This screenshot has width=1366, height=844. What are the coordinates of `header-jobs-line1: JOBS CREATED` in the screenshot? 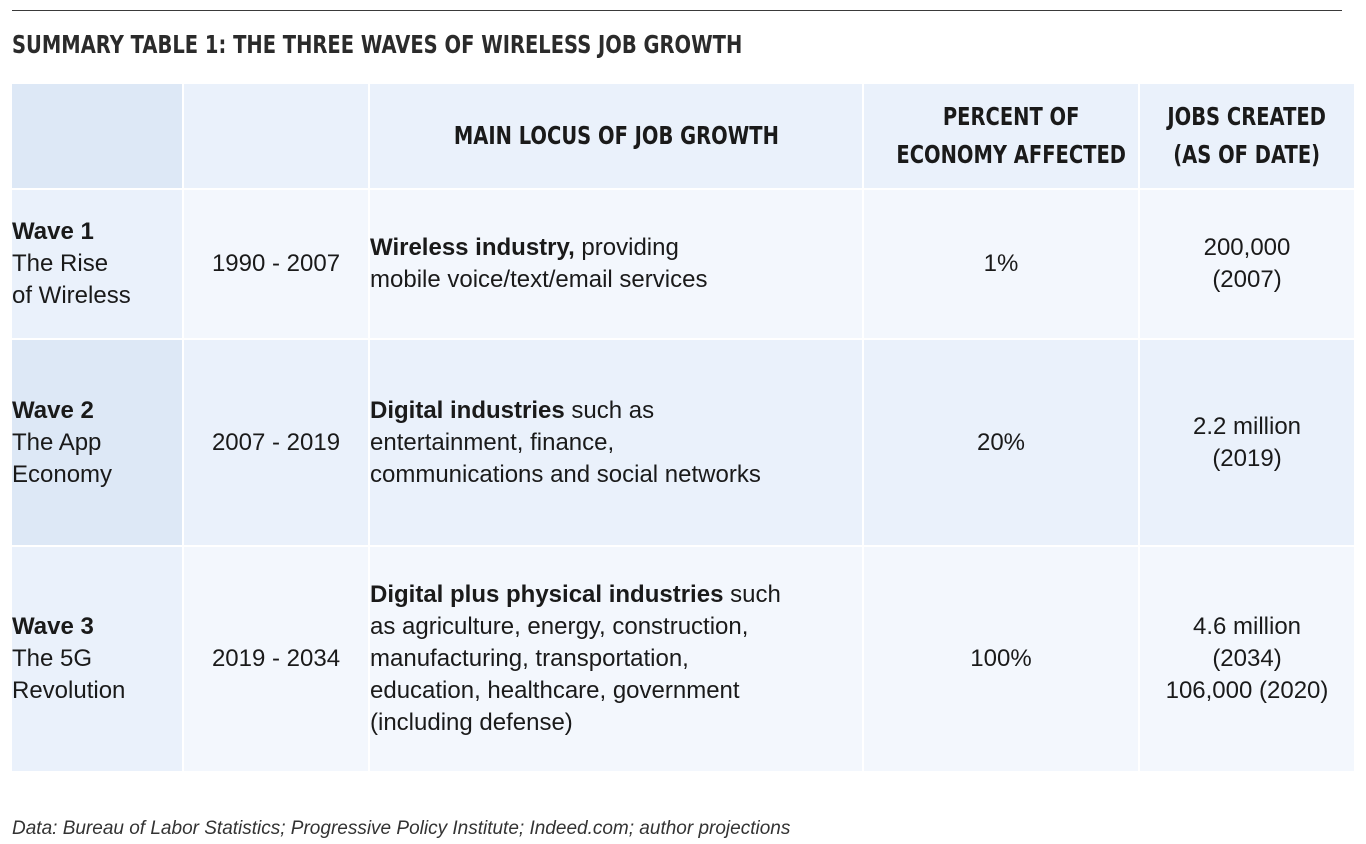 It's located at (1247, 116).